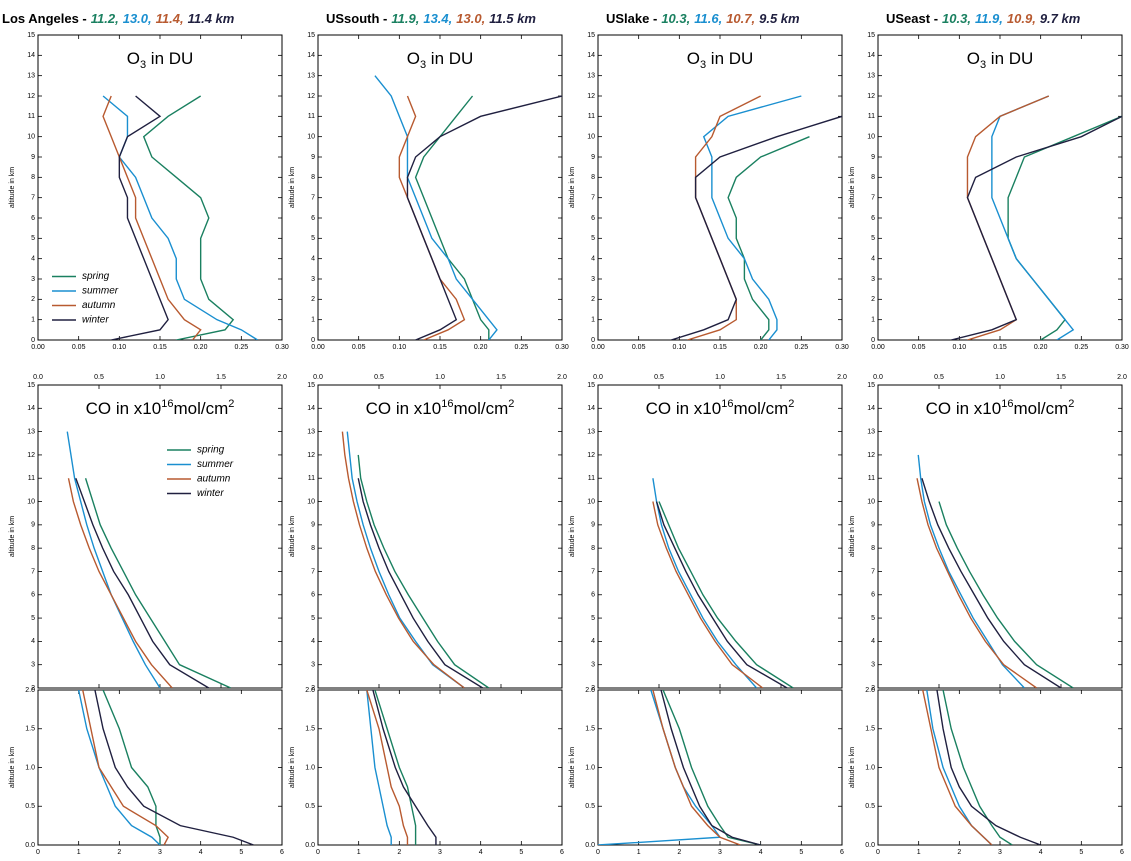 Image resolution: width=1131 pixels, height=861 pixels. Describe the element at coordinates (310, 767) in the screenshot. I see `y-tick-label: 1.0` at that location.